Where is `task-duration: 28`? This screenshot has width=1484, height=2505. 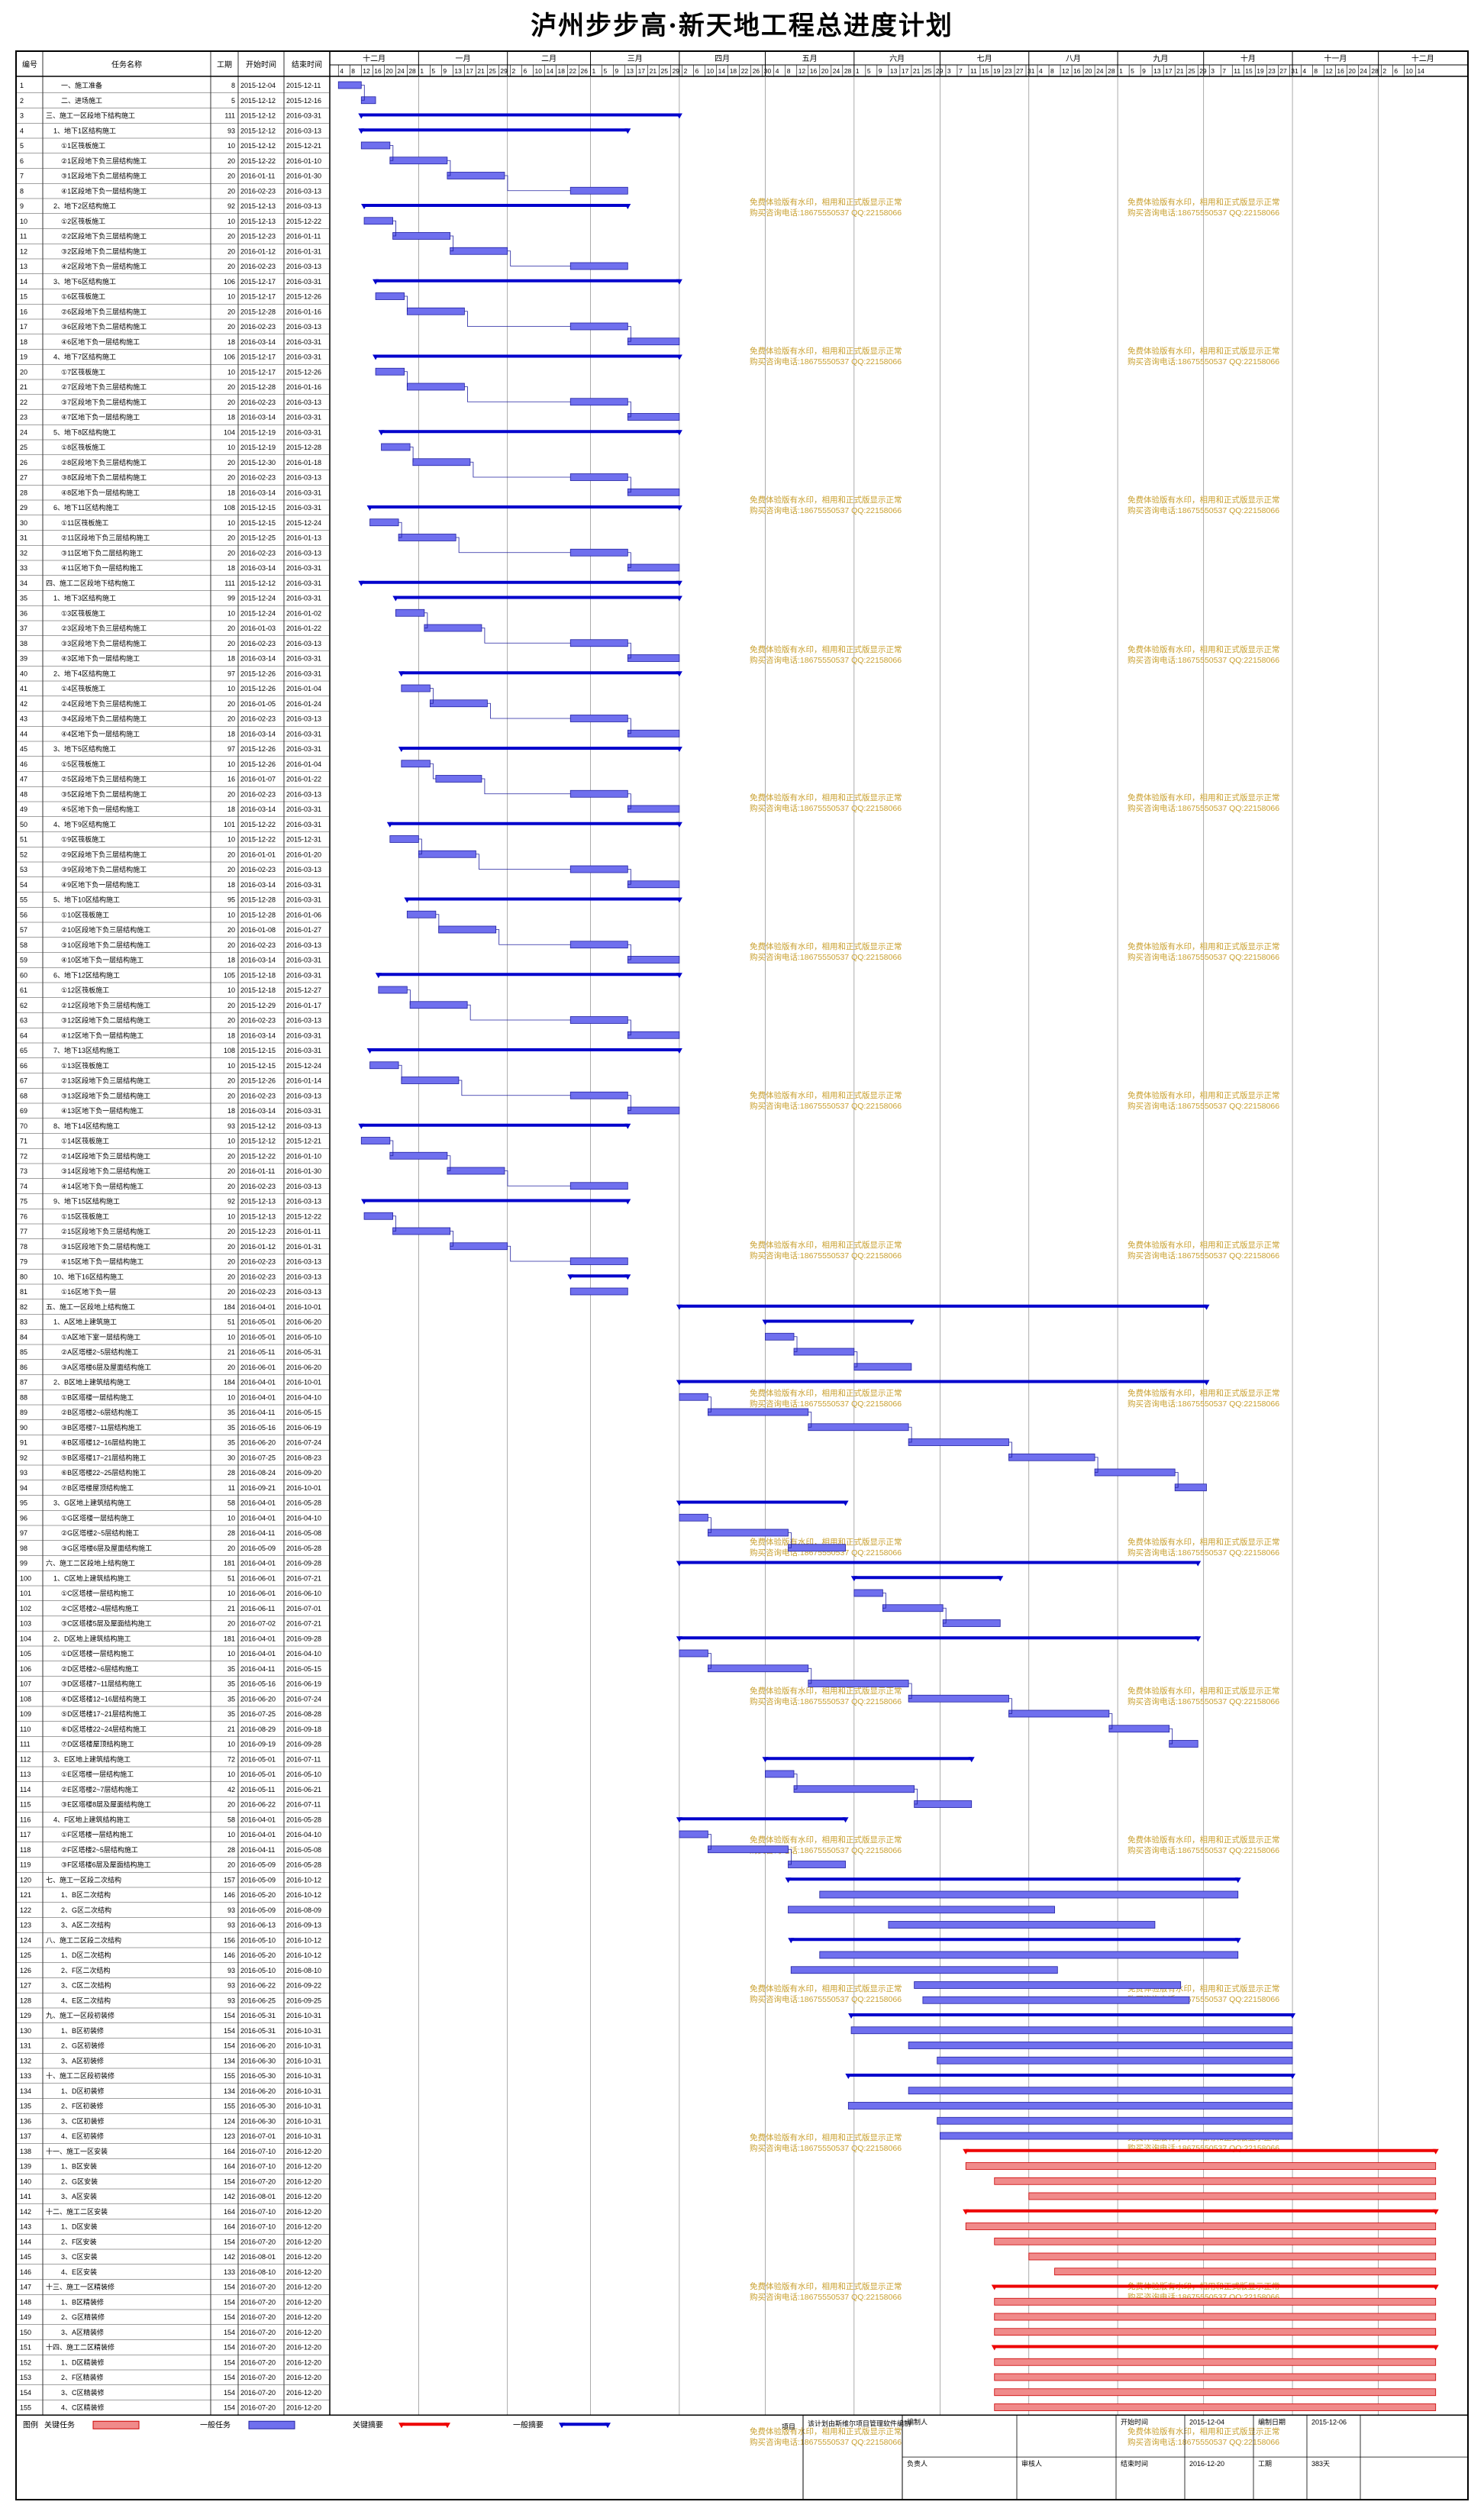 task-duration: 28 is located at coordinates (231, 1850).